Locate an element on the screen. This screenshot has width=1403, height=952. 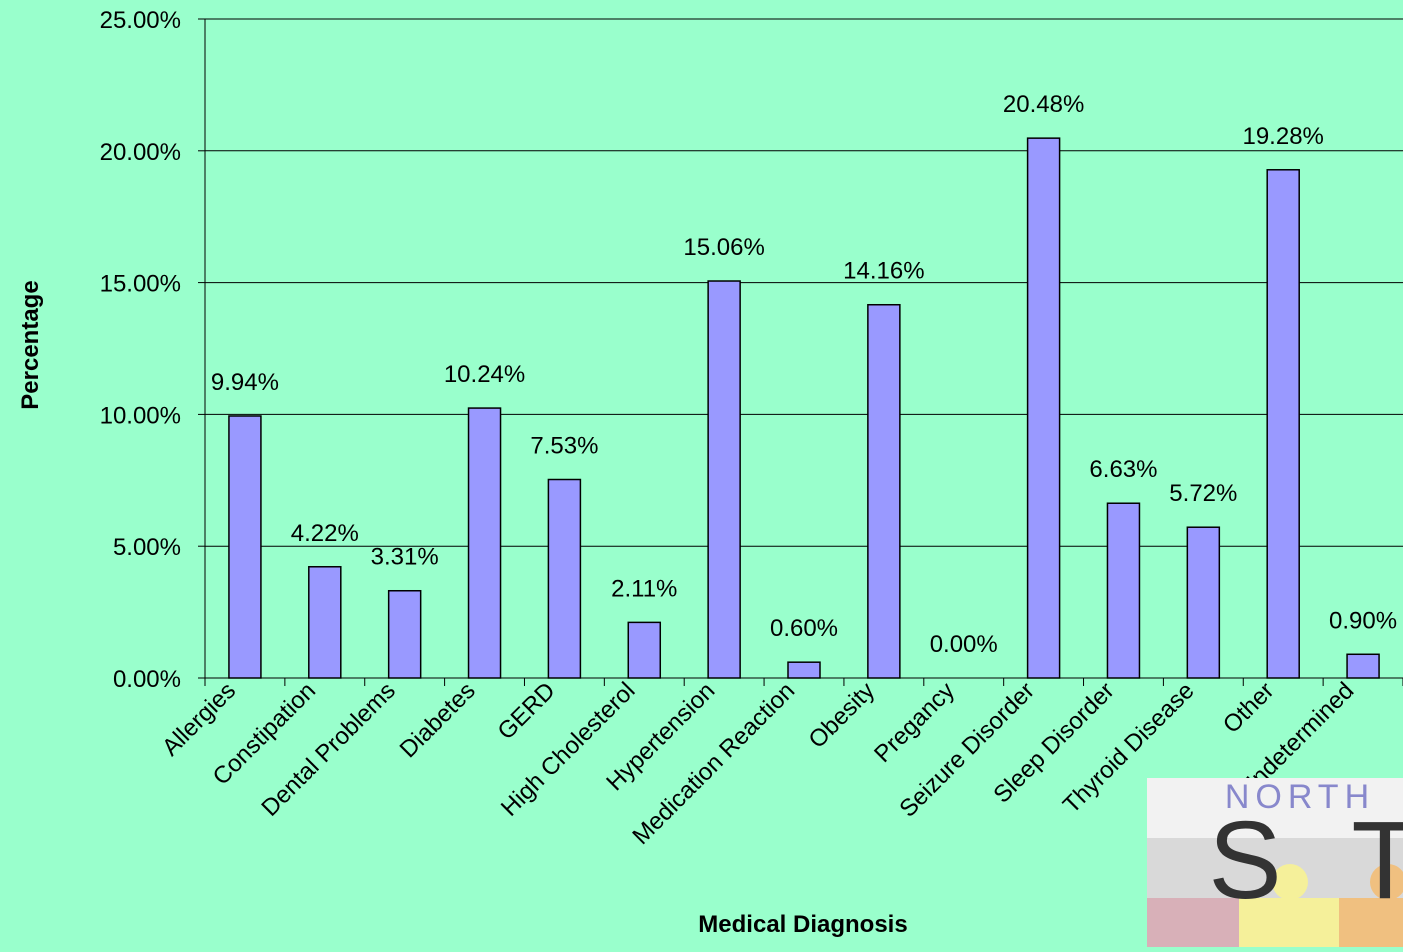
value-label: 20.48% is located at coordinates (1043, 104).